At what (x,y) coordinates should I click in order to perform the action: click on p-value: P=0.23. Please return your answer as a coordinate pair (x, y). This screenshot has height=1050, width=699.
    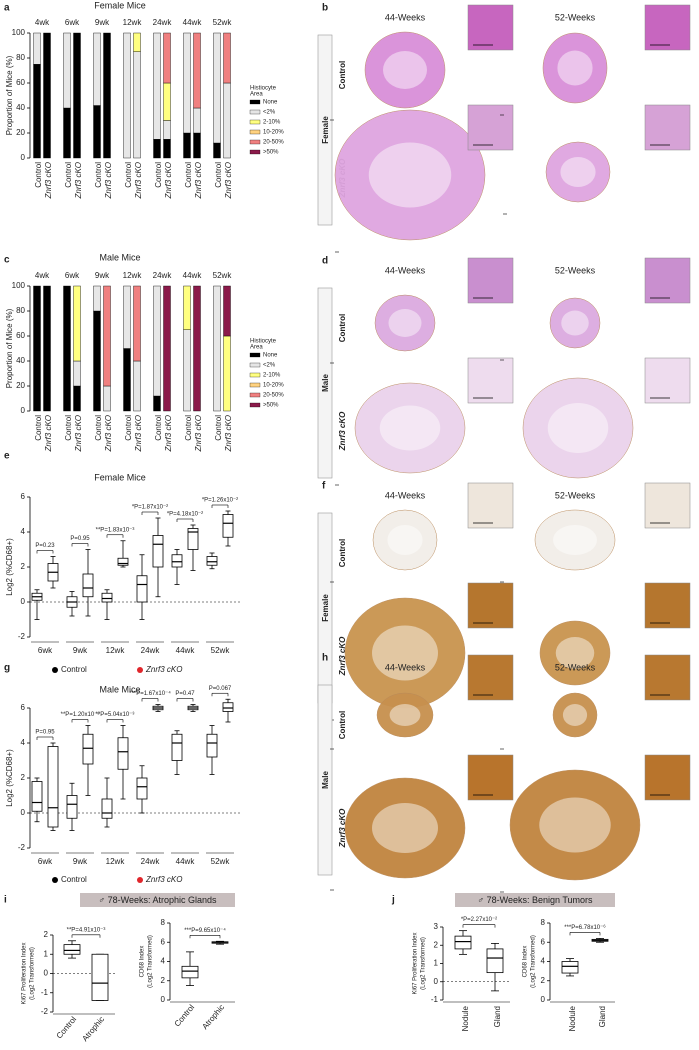
    Looking at the image, I should click on (45, 546).